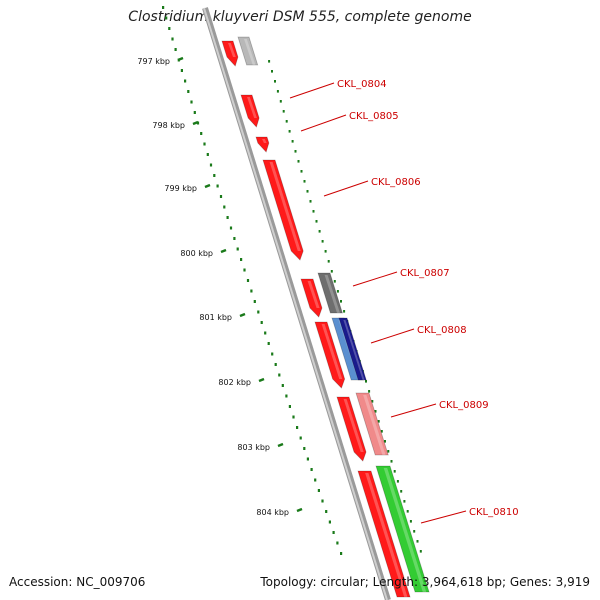 The image size is (600, 600). What do you see at coordinates (77, 582) in the screenshot?
I see `accession-text: Accession: NC_009706` at bounding box center [77, 582].